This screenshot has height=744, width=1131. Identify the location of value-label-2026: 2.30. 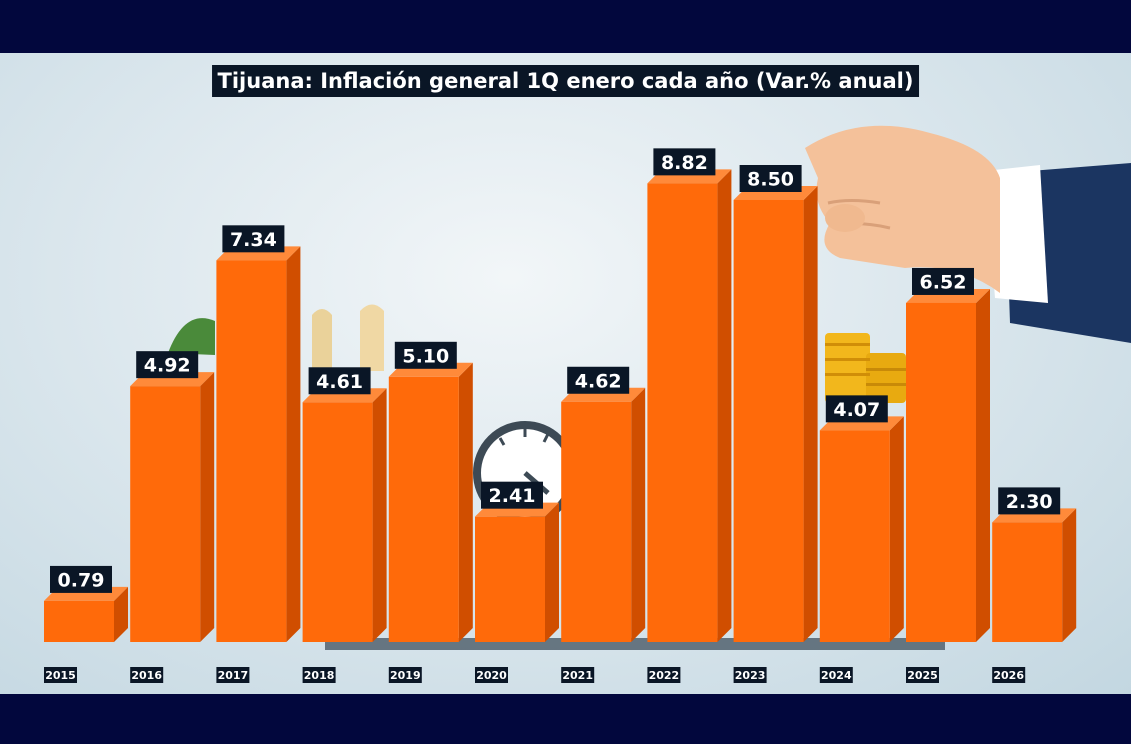
(1029, 501).